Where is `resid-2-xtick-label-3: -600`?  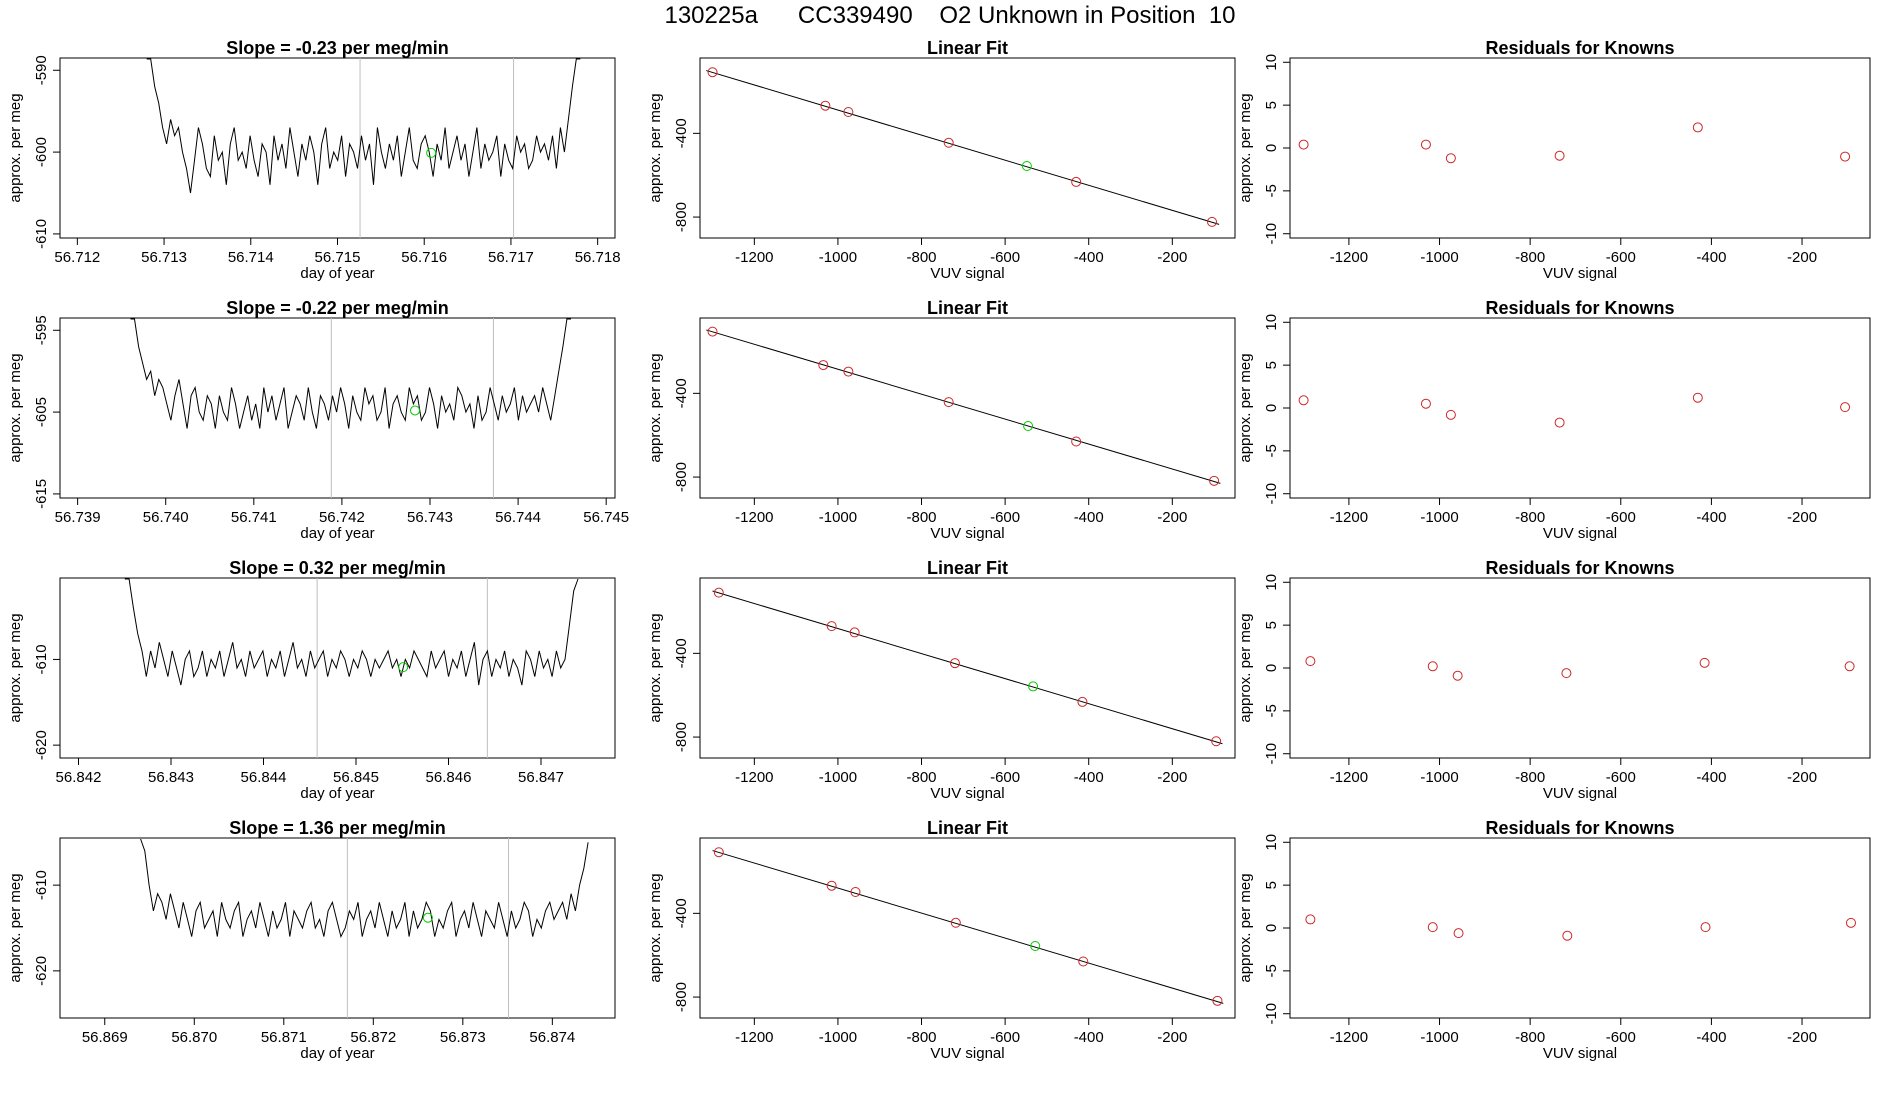 resid-2-xtick-label-3: -600 is located at coordinates (1621, 517).